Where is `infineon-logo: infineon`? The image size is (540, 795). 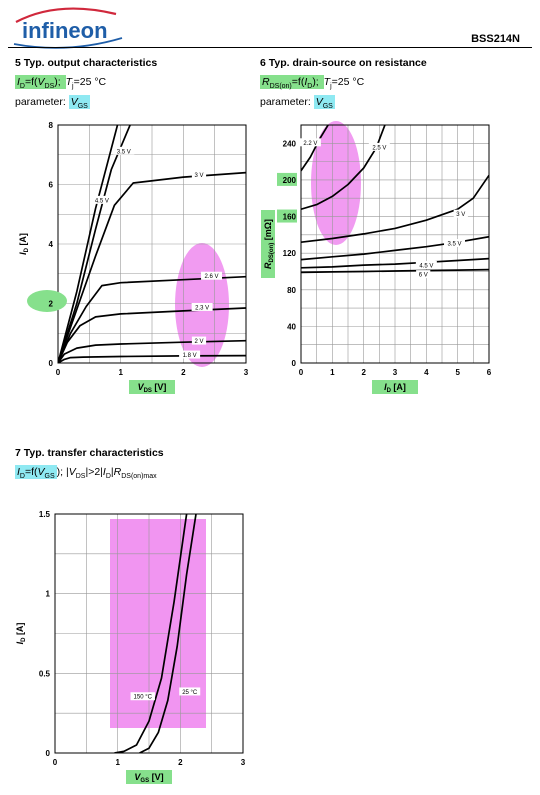 infineon-logo: infineon is located at coordinates (68, 28).